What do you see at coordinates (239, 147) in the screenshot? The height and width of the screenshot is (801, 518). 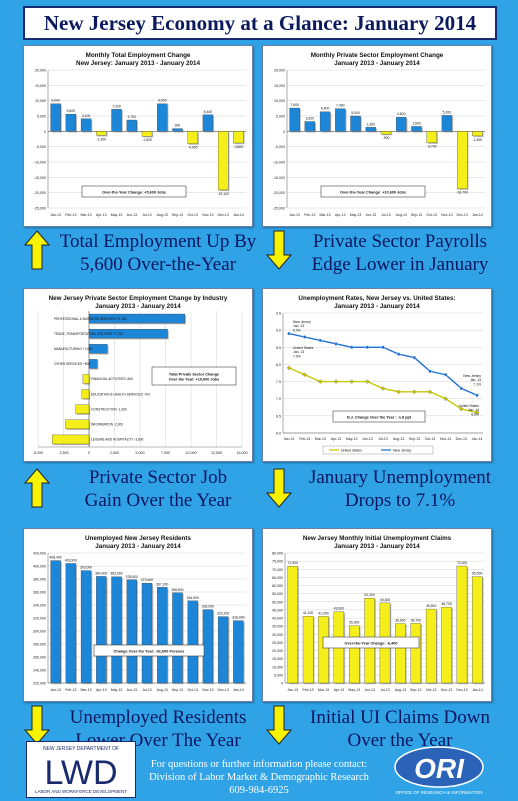 I see `data-label: -3,800` at bounding box center [239, 147].